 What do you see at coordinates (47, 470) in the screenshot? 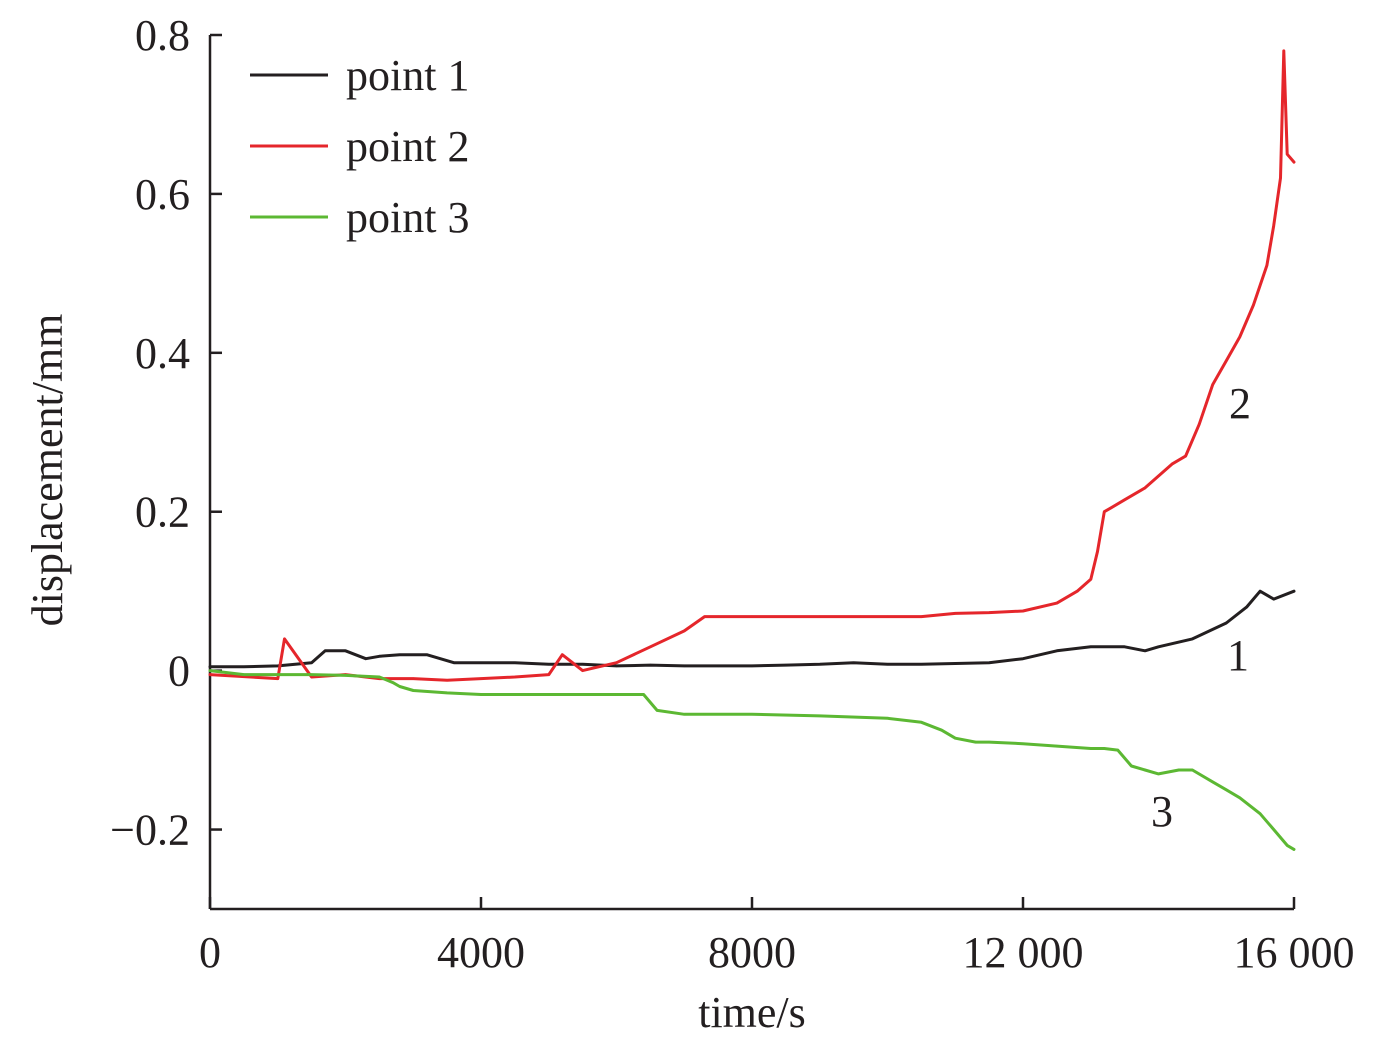
I see `y-axis-title: displacement/mm` at bounding box center [47, 470].